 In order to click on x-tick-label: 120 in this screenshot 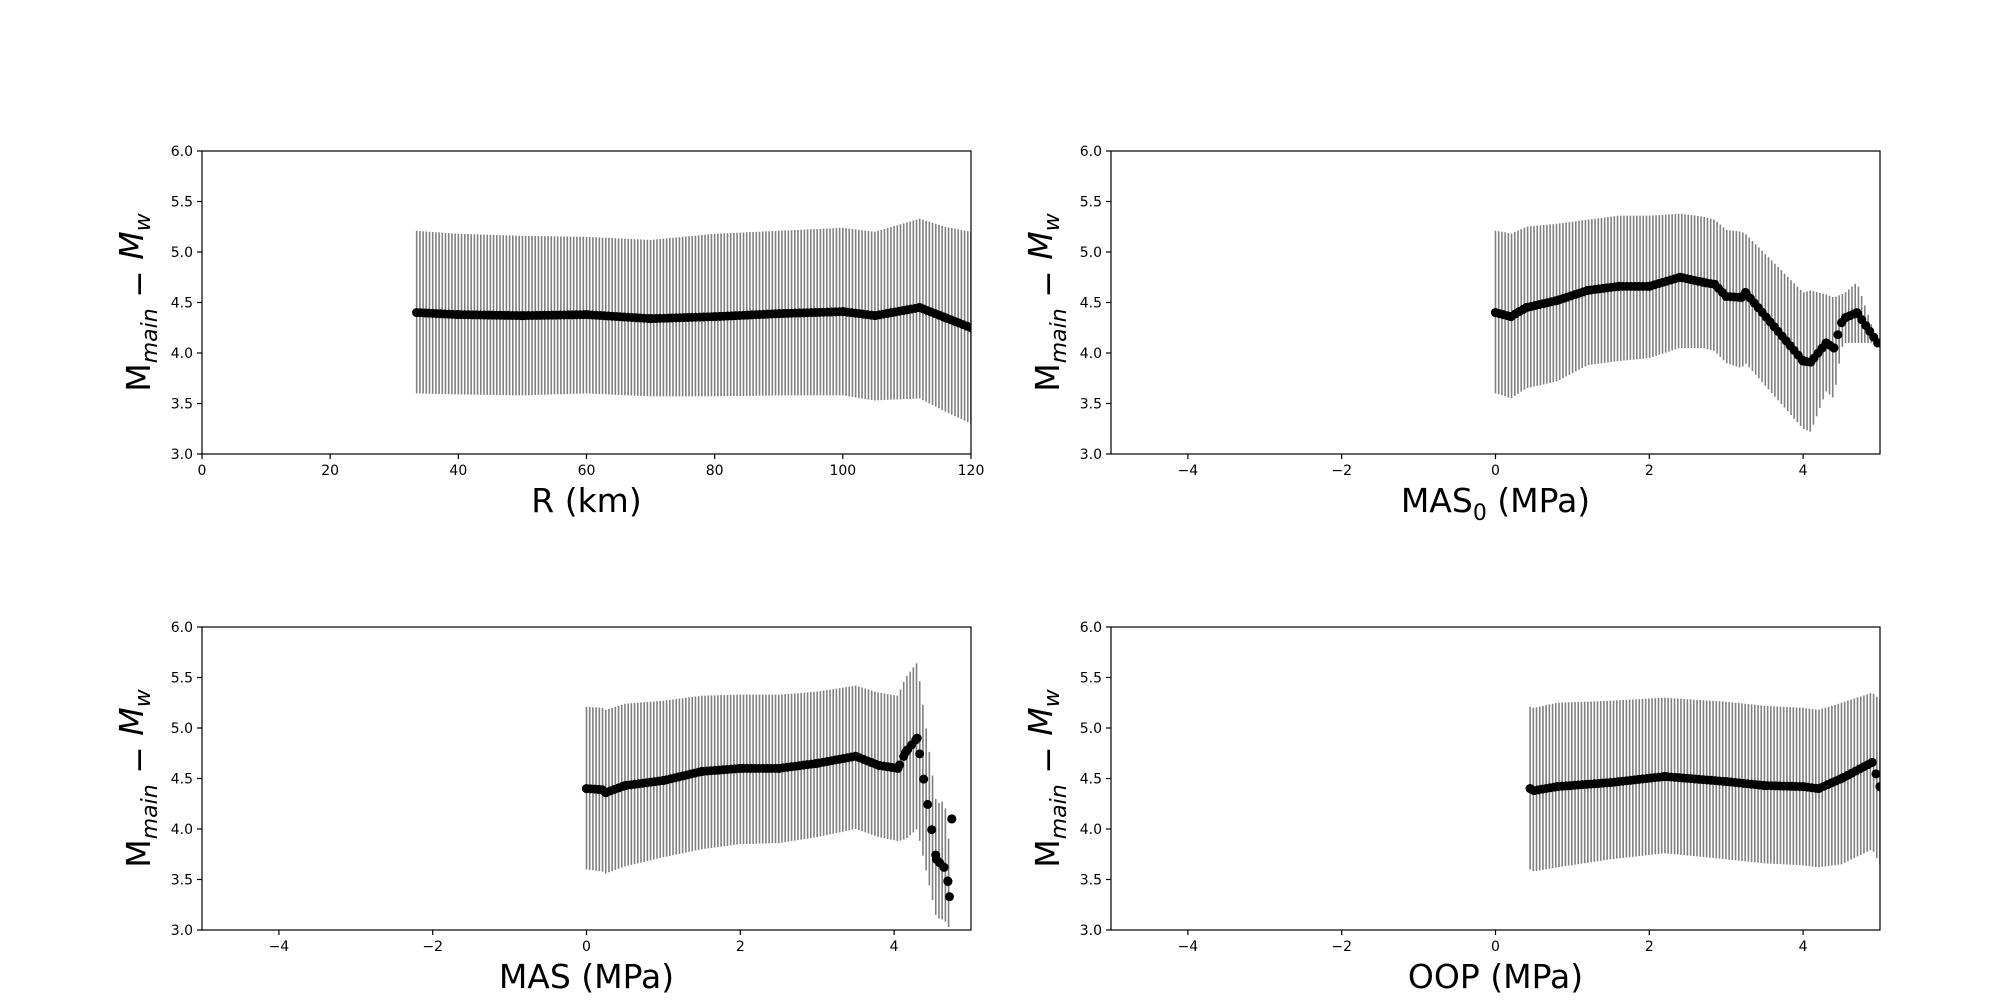, I will do `click(971, 471)`.